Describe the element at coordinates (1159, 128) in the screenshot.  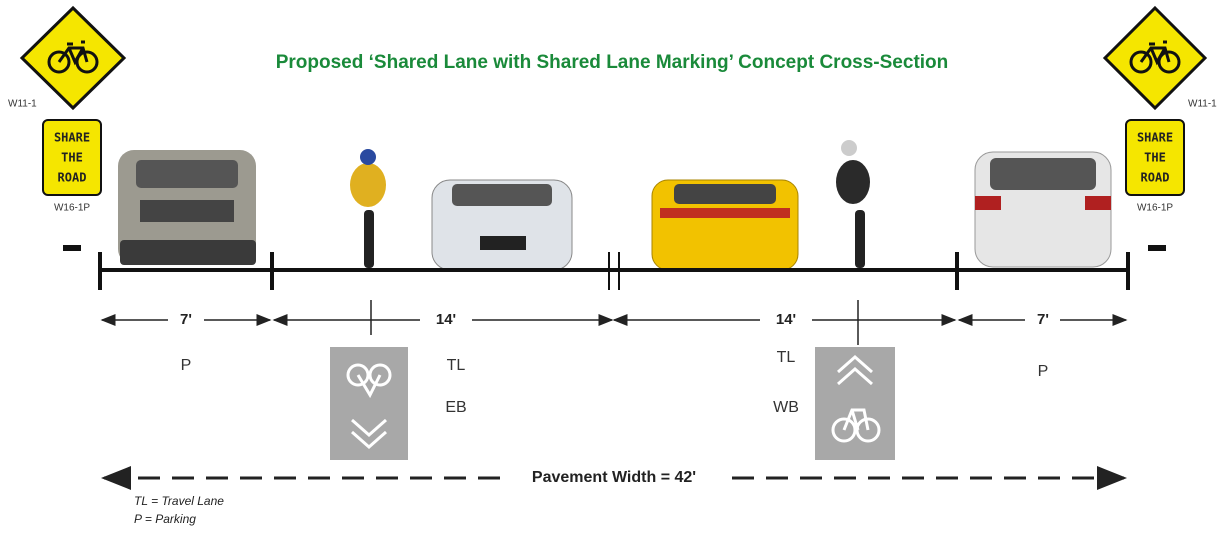
I see `sign-right: W11-1 SHARE THE ROAD W16-1P` at that location.